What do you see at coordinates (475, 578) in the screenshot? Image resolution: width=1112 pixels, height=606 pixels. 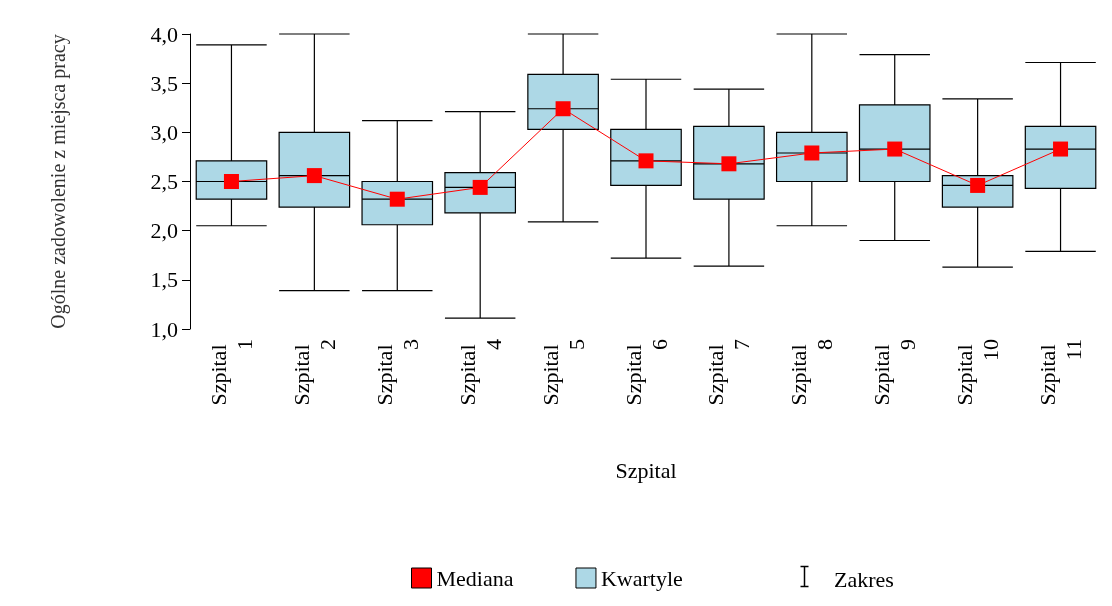 I see `legend-label: Mediana` at bounding box center [475, 578].